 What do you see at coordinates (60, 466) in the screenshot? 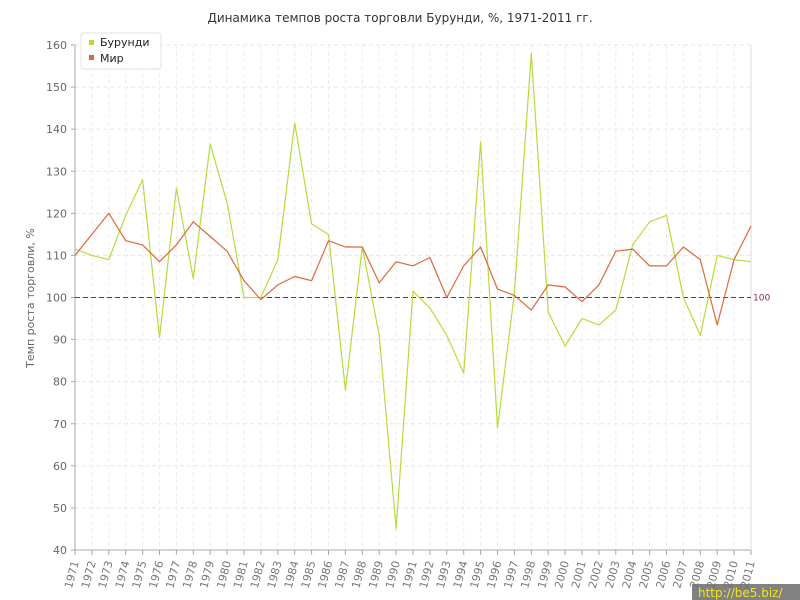
I see `y-tick-label: 60` at bounding box center [60, 466].